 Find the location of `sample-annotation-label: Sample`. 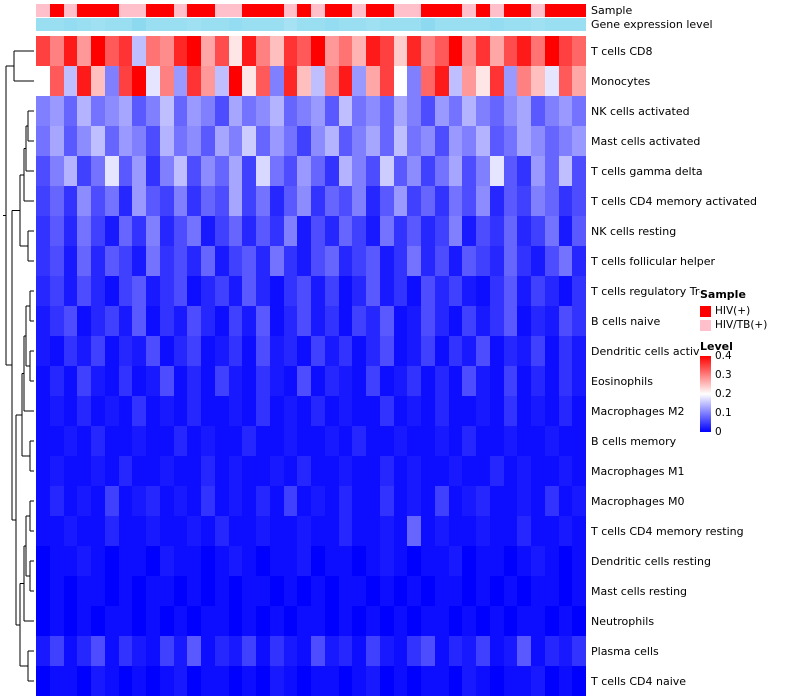

sample-annotation-label: Sample is located at coordinates (612, 10).